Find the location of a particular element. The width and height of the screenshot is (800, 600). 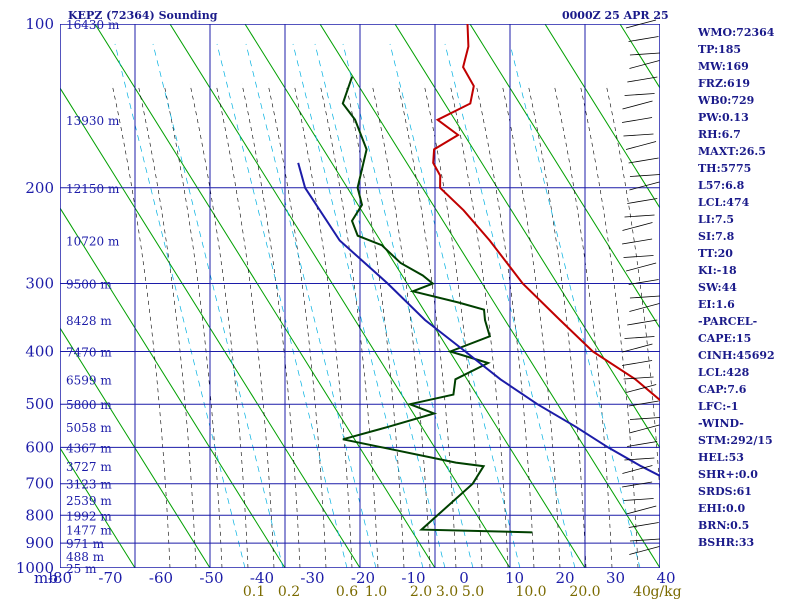

mixing-ratio-label: 5.0 is located at coordinates (473, 592).